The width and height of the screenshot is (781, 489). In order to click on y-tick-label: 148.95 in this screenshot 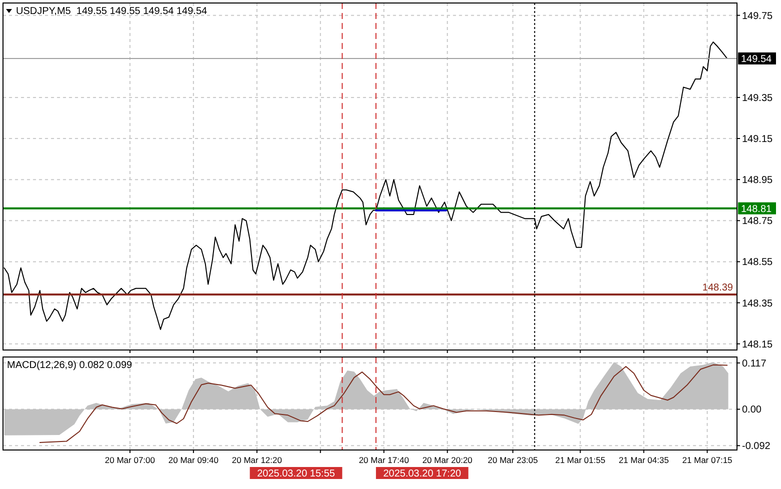, I will do `click(758, 180)`.